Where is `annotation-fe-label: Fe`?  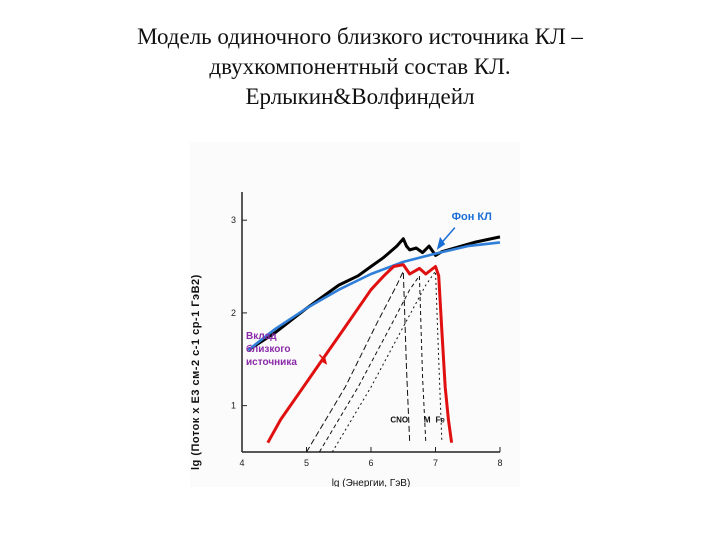 annotation-fe-label: Fe is located at coordinates (441, 419).